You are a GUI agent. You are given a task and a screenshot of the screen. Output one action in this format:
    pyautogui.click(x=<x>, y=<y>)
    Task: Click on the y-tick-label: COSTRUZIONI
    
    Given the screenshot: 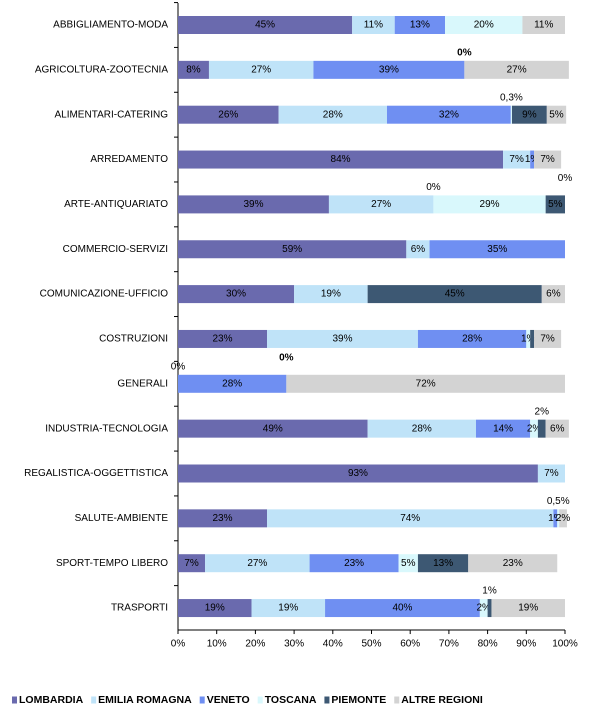 What is the action you would take?
    pyautogui.click(x=133, y=339)
    